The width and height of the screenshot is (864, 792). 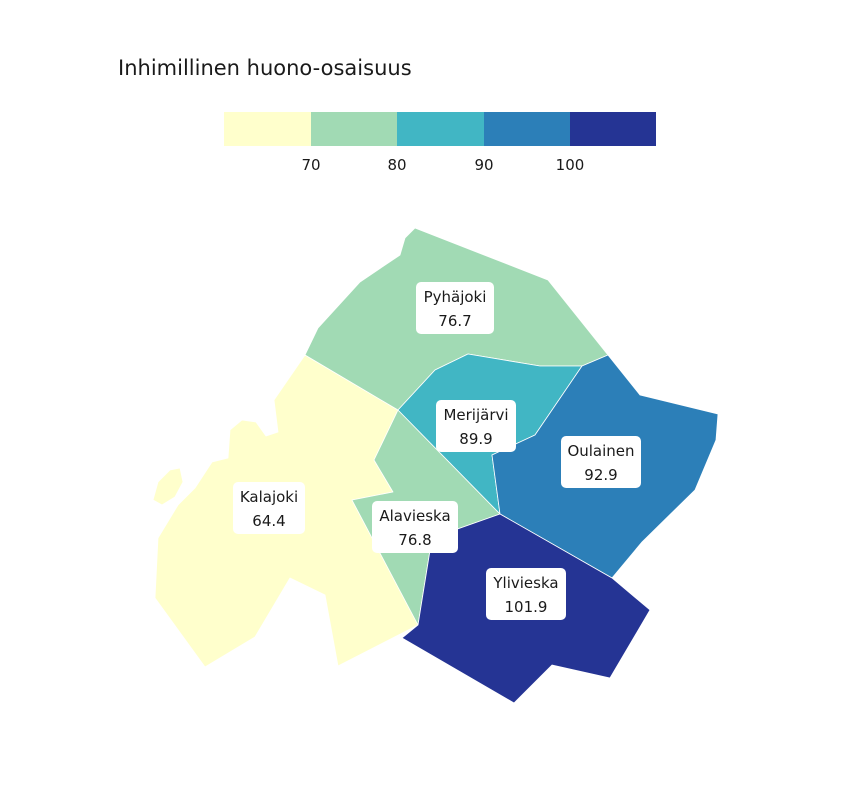 I want to click on region-name: Merijärvi, so click(x=475, y=415).